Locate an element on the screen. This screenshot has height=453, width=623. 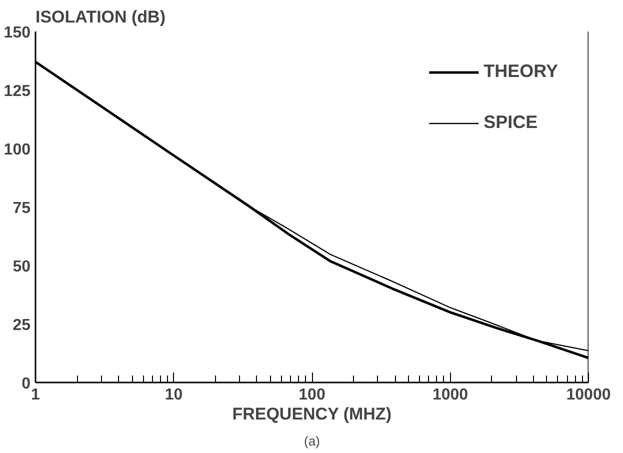
y-tick-label: 0 is located at coordinates (26, 384).